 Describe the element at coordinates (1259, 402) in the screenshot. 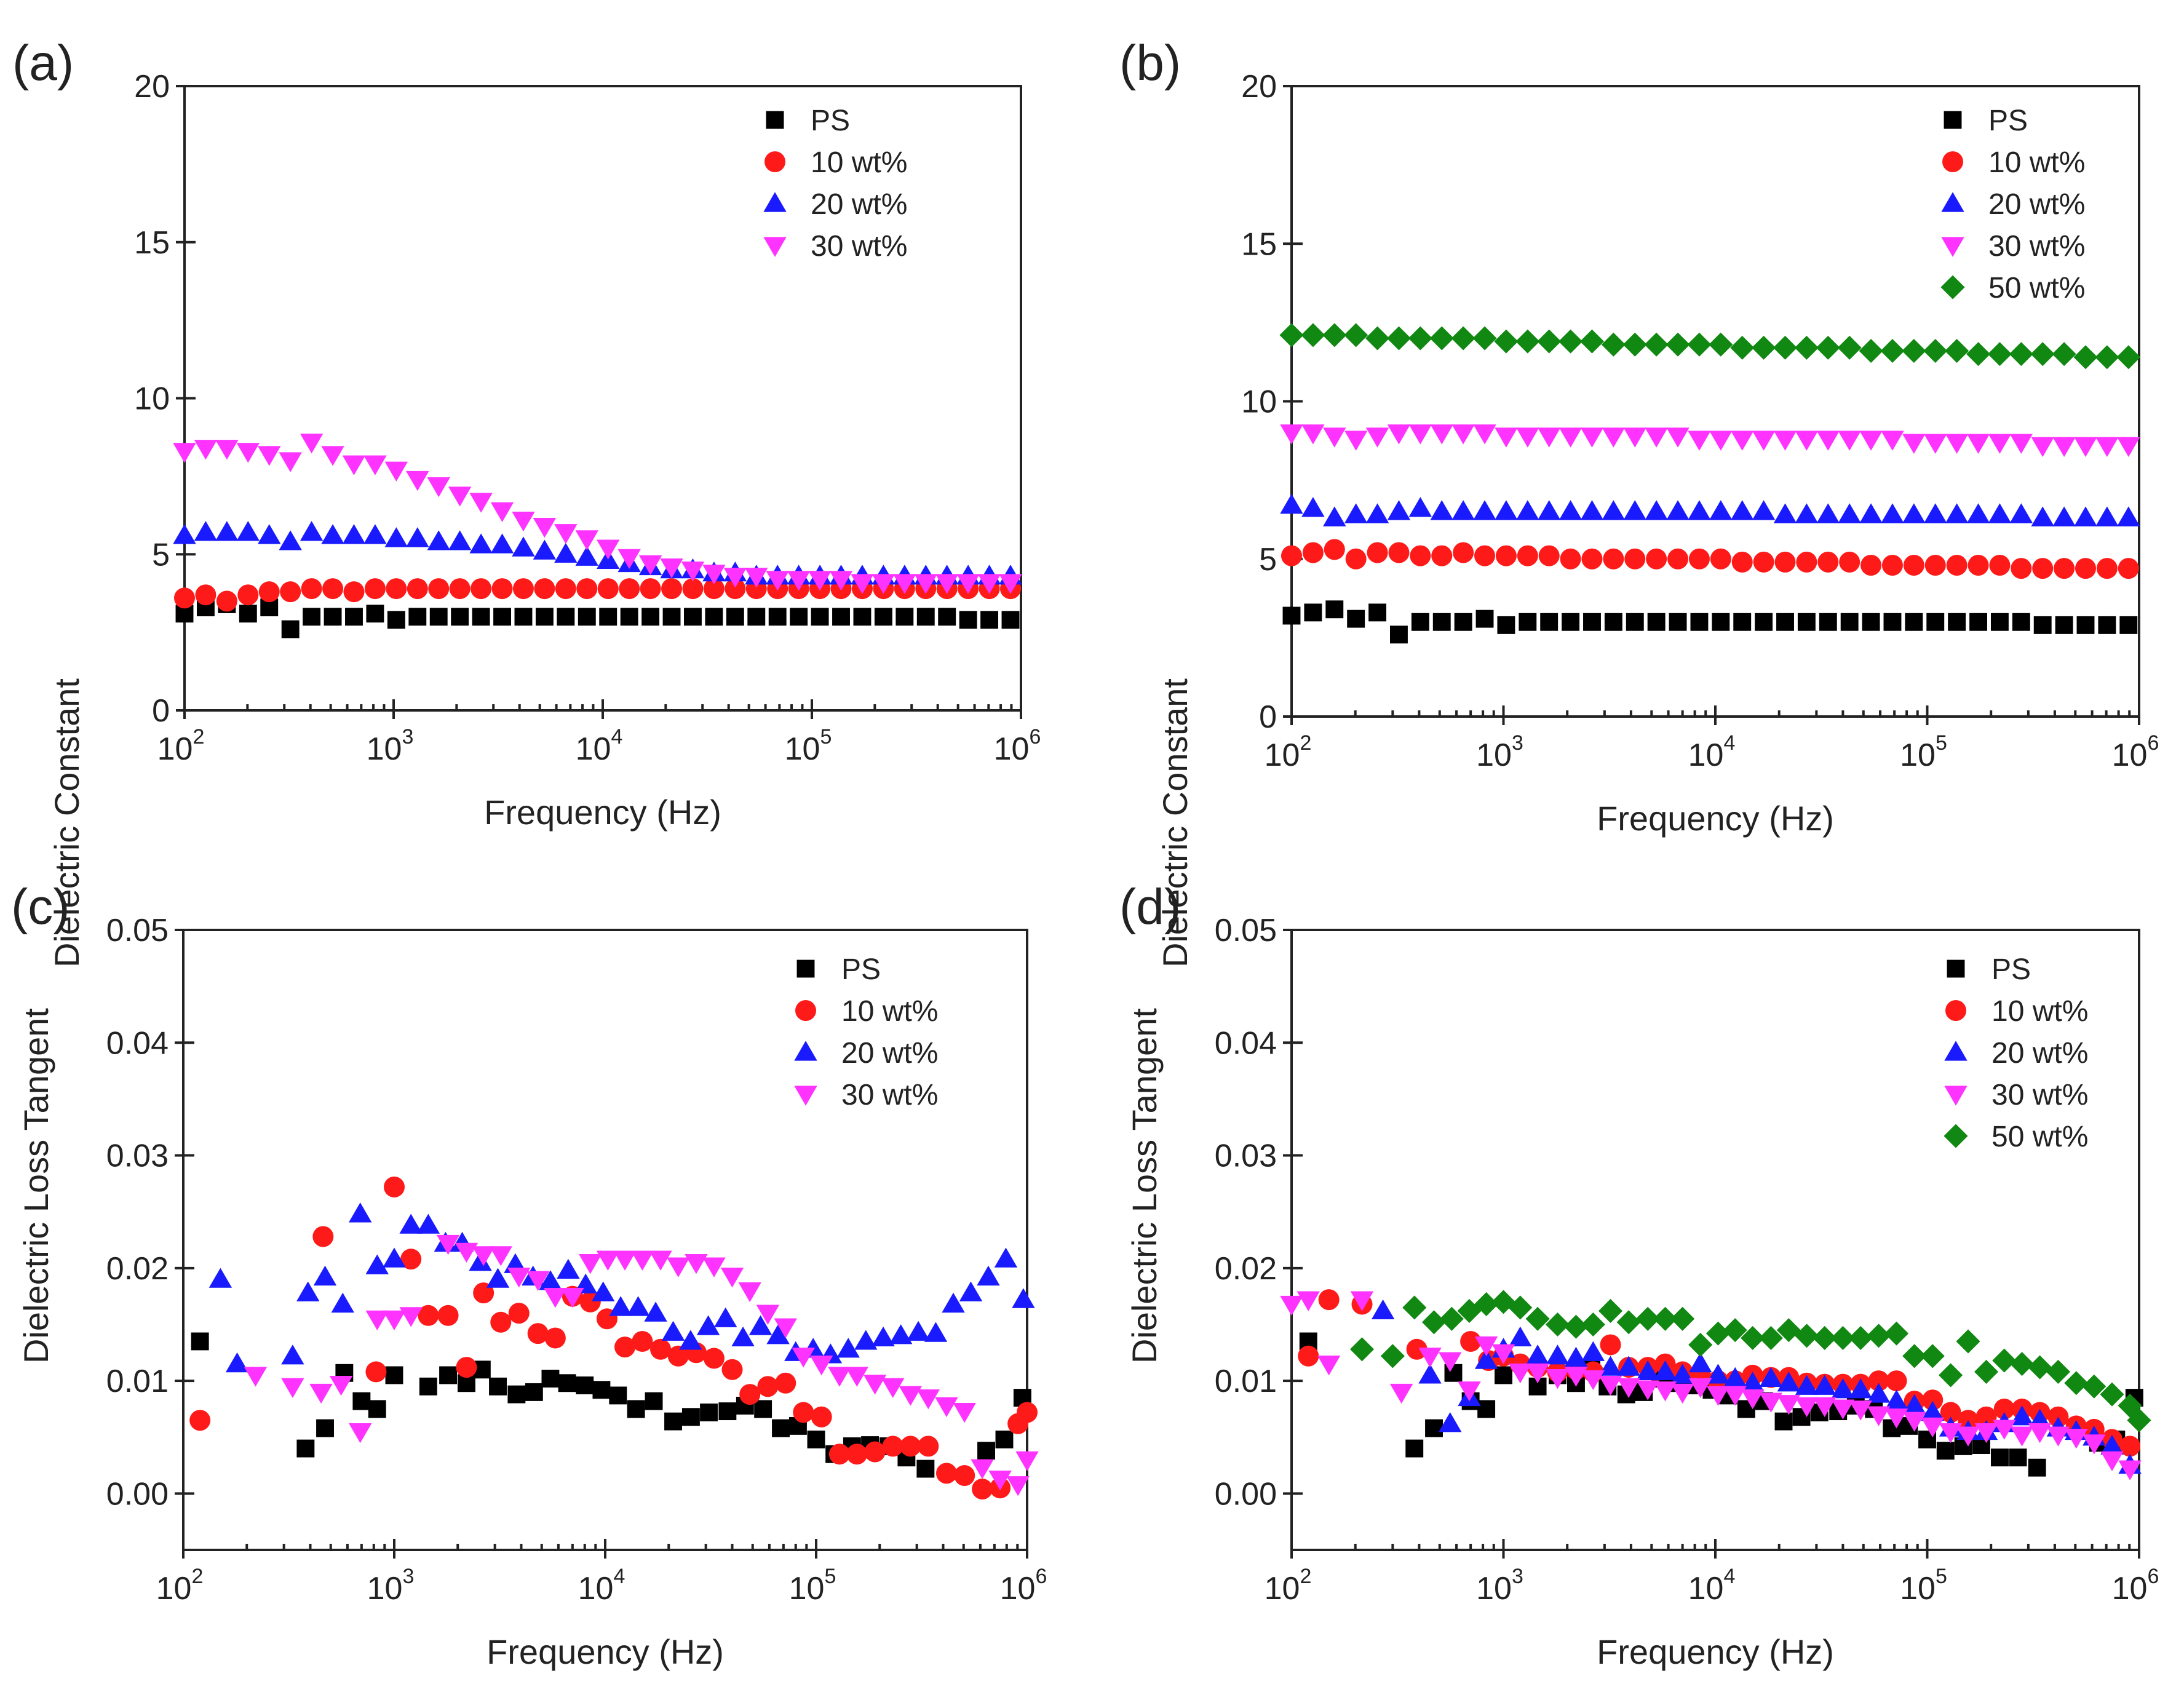

I see `y-tick-label: 10` at that location.